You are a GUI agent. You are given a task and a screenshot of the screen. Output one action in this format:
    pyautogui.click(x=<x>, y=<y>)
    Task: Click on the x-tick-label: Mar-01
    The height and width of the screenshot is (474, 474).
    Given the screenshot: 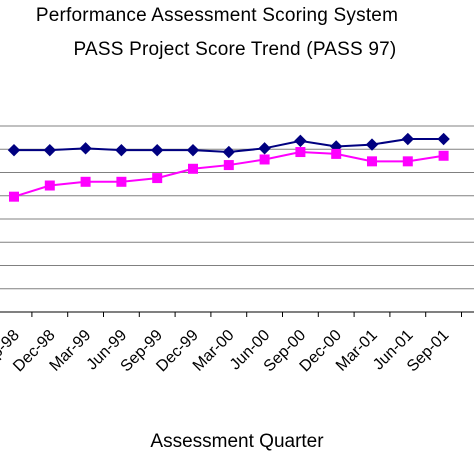 What is the action you would take?
    pyautogui.click(x=357, y=351)
    